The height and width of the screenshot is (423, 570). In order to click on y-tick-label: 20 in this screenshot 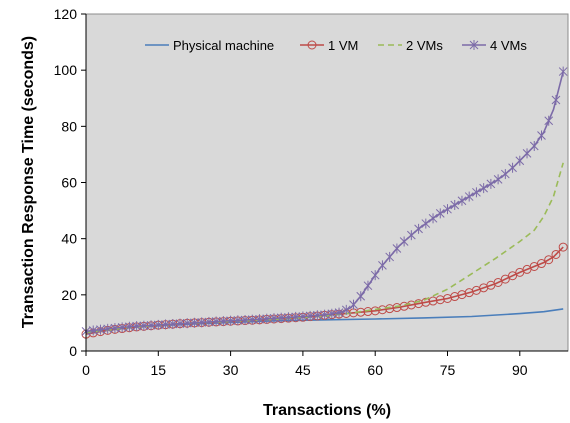, I will do `click(69, 295)`.